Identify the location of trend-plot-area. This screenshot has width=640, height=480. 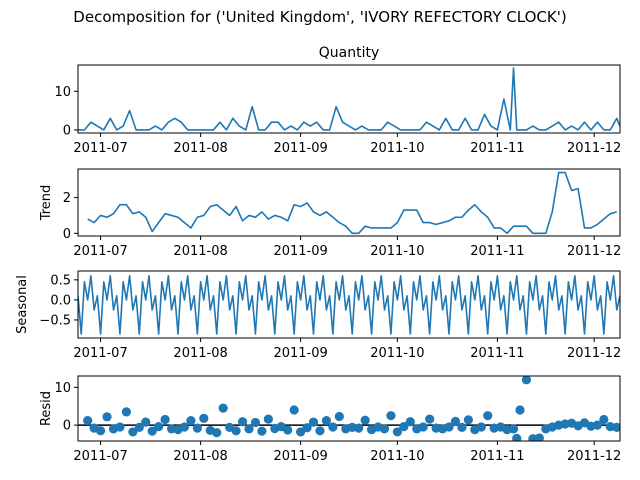
(352, 203).